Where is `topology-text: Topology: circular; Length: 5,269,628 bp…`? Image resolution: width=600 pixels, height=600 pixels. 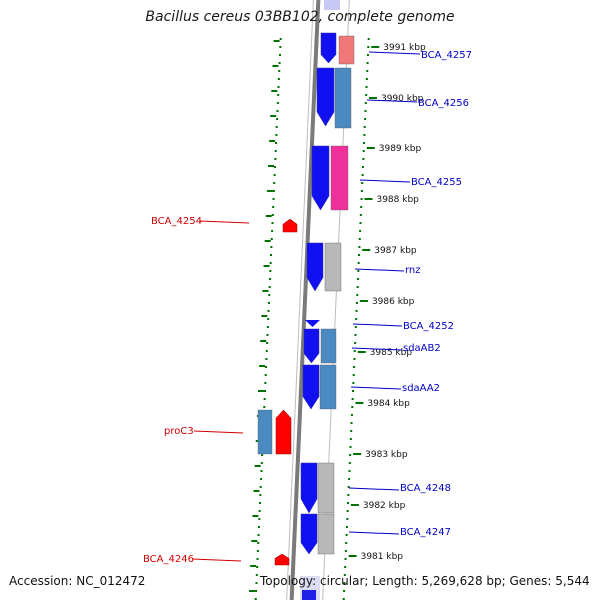 topology-text: Topology: circular; Length: 5,269,628 bp… is located at coordinates (425, 581).